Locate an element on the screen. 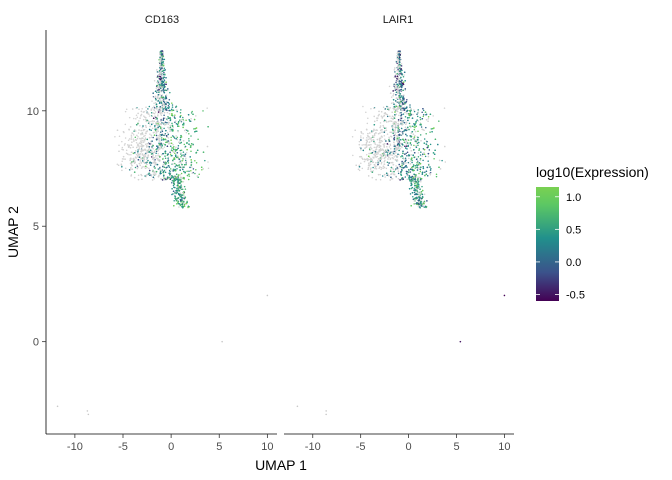 The height and width of the screenshot is (480, 672). x-tick-label: 0 is located at coordinates (409, 447).